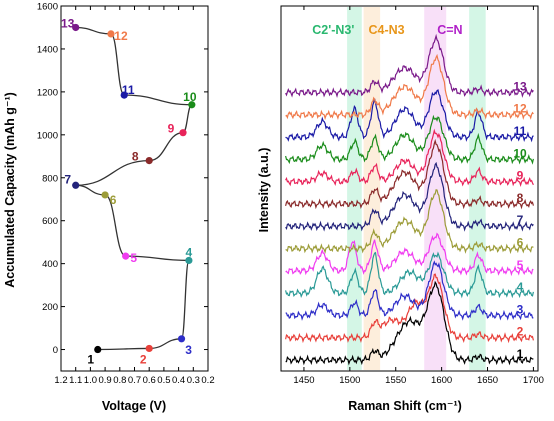  Describe the element at coordinates (171, 129) in the screenshot. I see `capacity-point-label-9: 9` at that location.